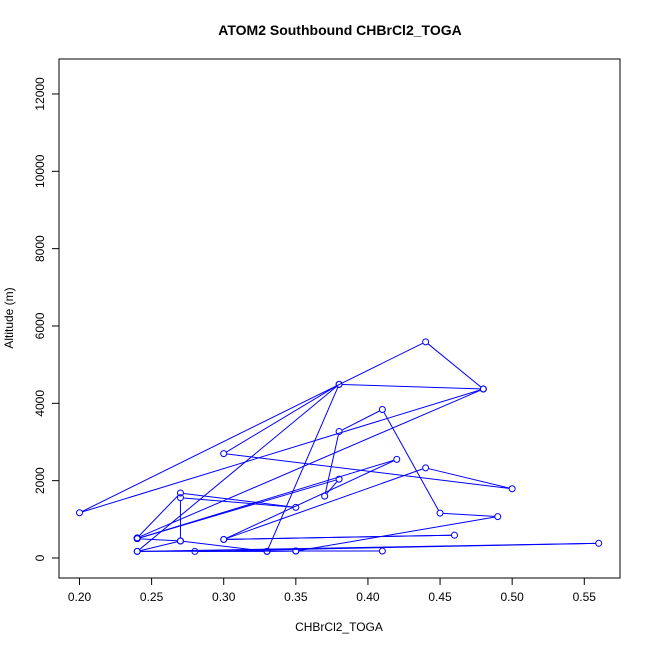  Describe the element at coordinates (339, 30) in the screenshot. I see `chart-title: ATOM2 Southbound CHBrCl2_TOGA` at that location.